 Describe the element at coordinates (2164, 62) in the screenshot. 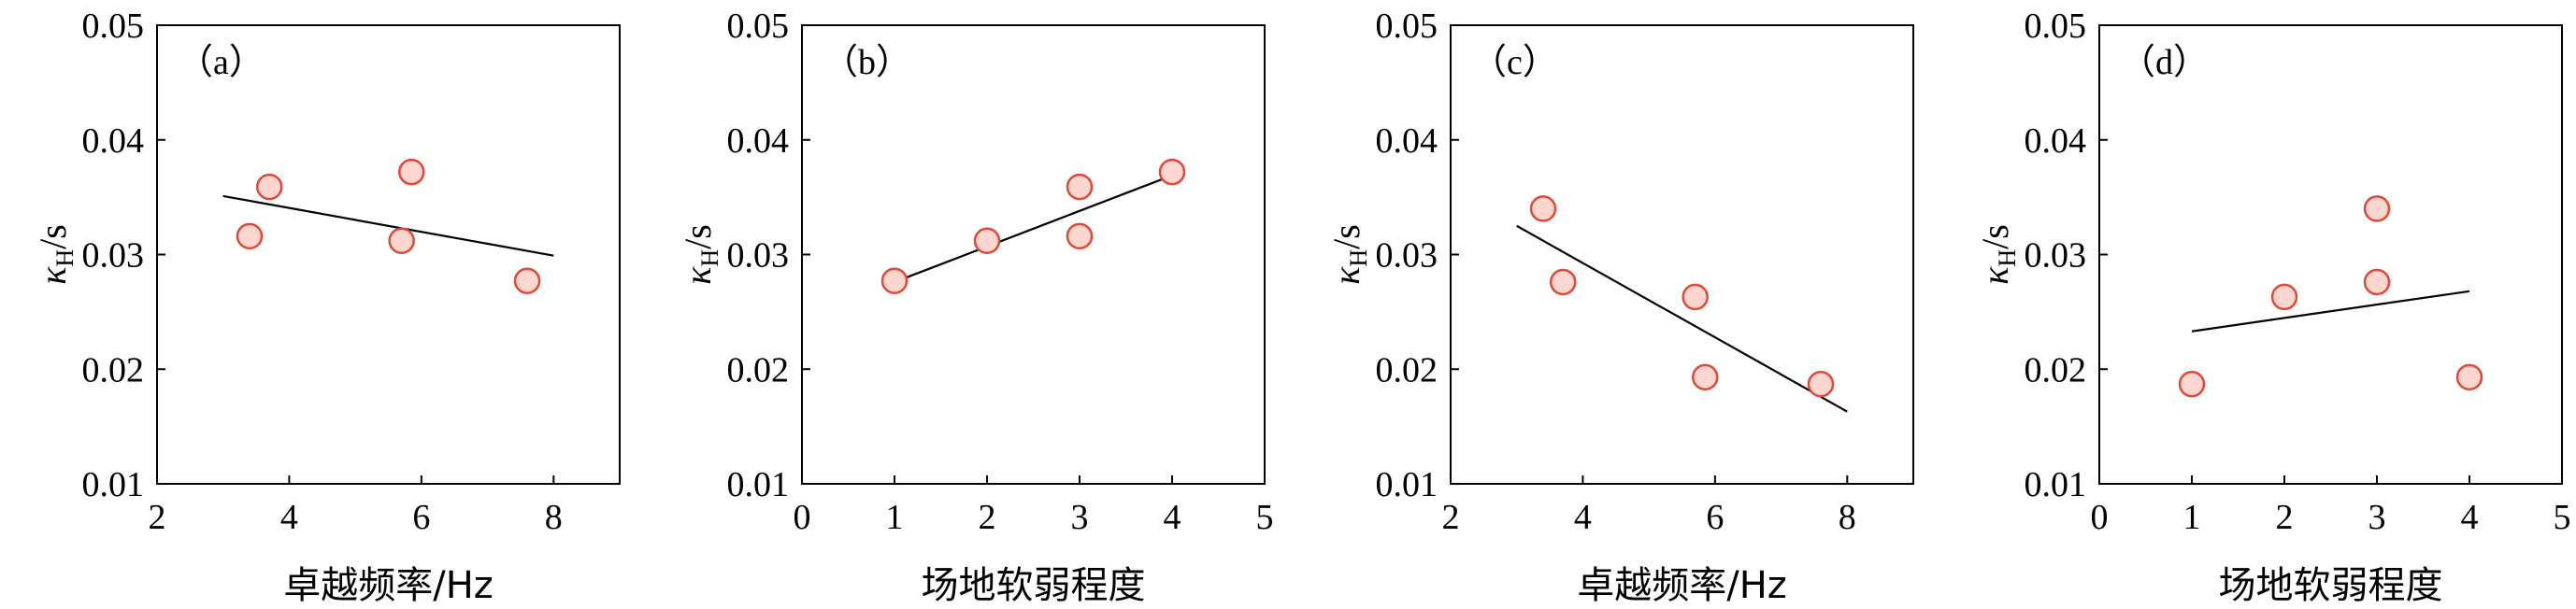

I see `panel-label: （d）` at that location.